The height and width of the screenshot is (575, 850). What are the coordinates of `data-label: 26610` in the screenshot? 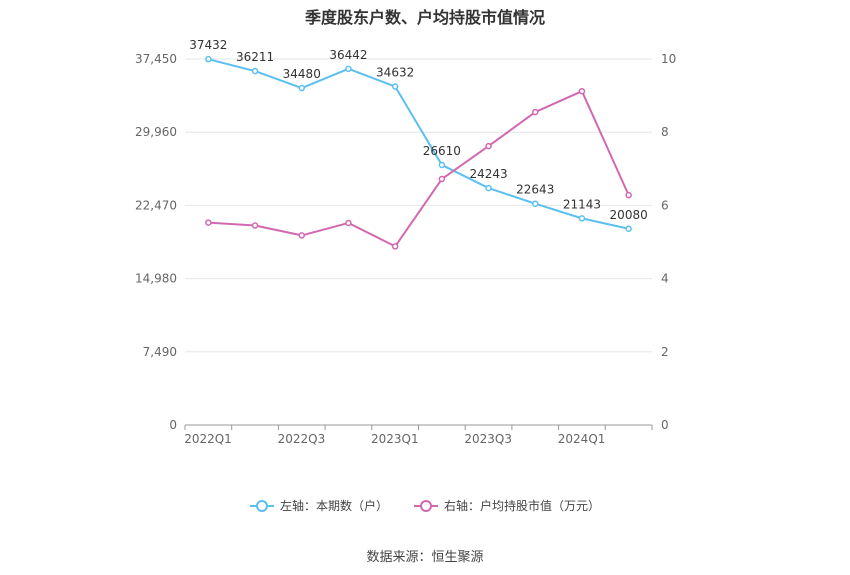 It's located at (442, 151).